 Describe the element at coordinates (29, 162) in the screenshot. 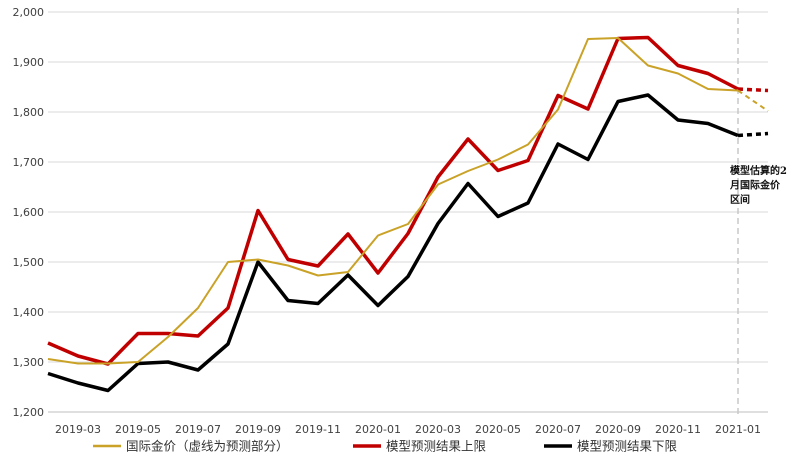

I see `y-tick-label: 1,700` at that location.